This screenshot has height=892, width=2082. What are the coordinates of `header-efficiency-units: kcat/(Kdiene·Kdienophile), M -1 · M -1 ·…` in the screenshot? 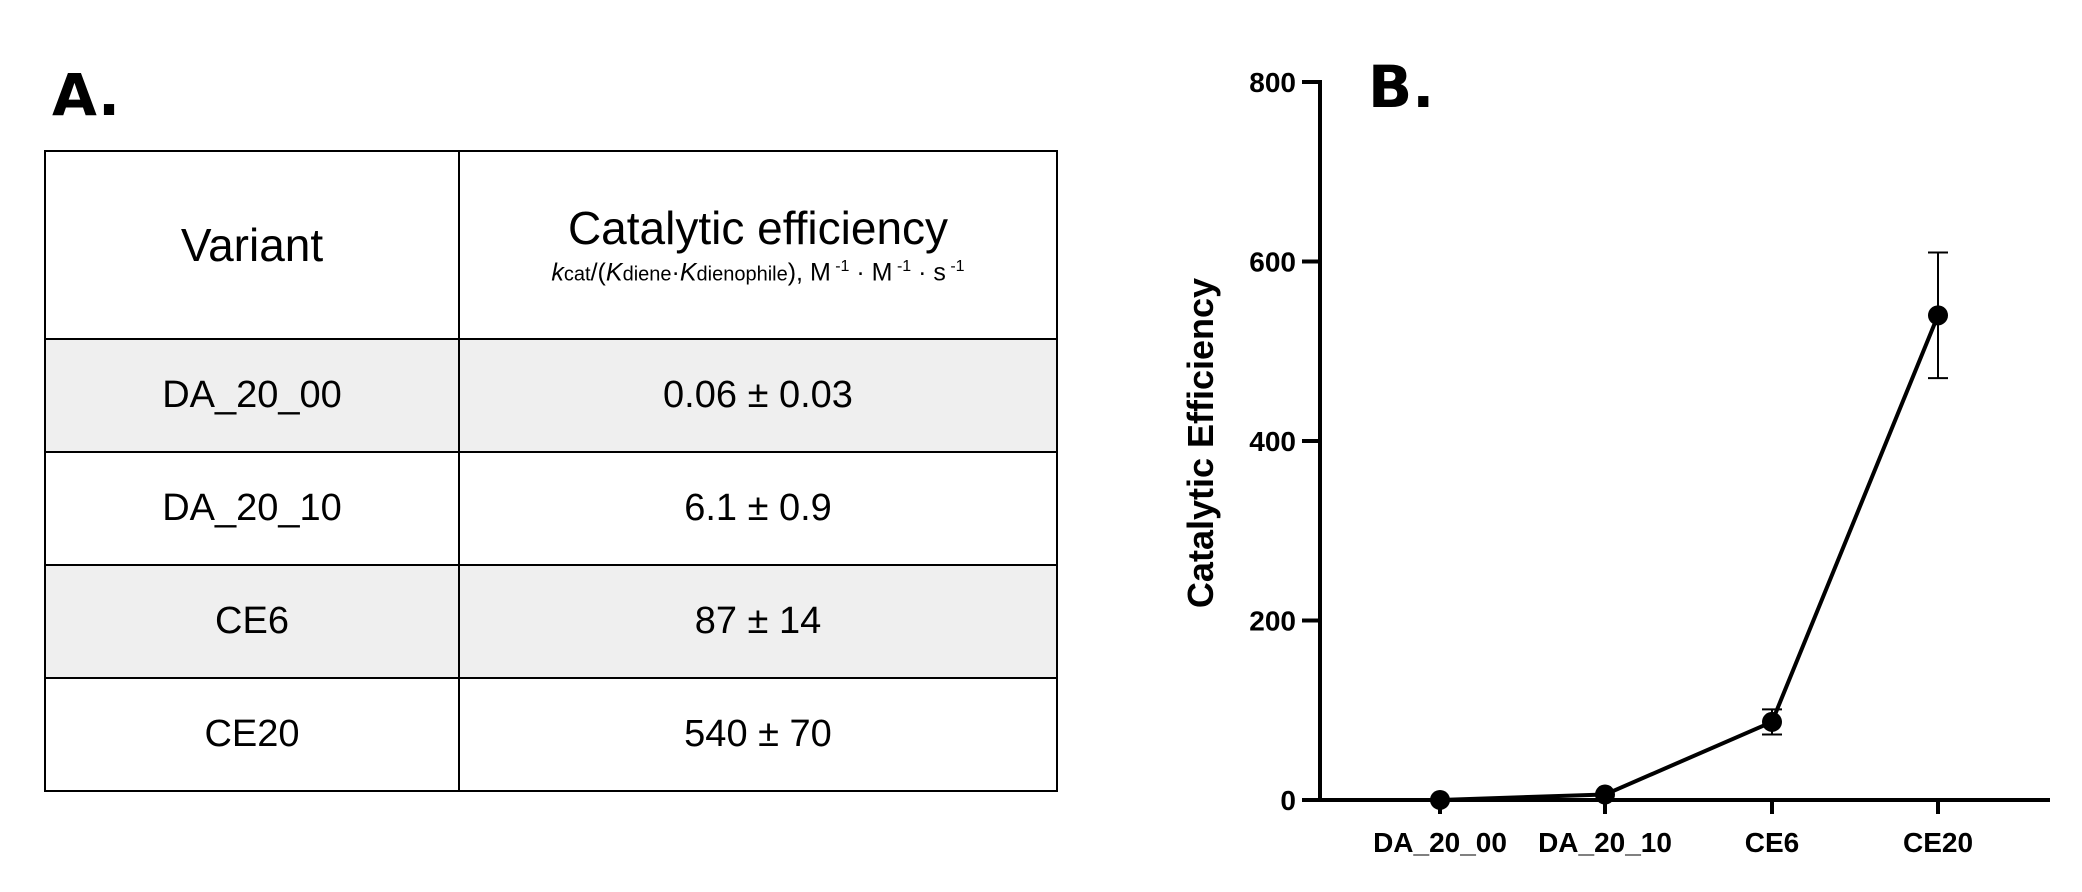 It's located at (758, 271).